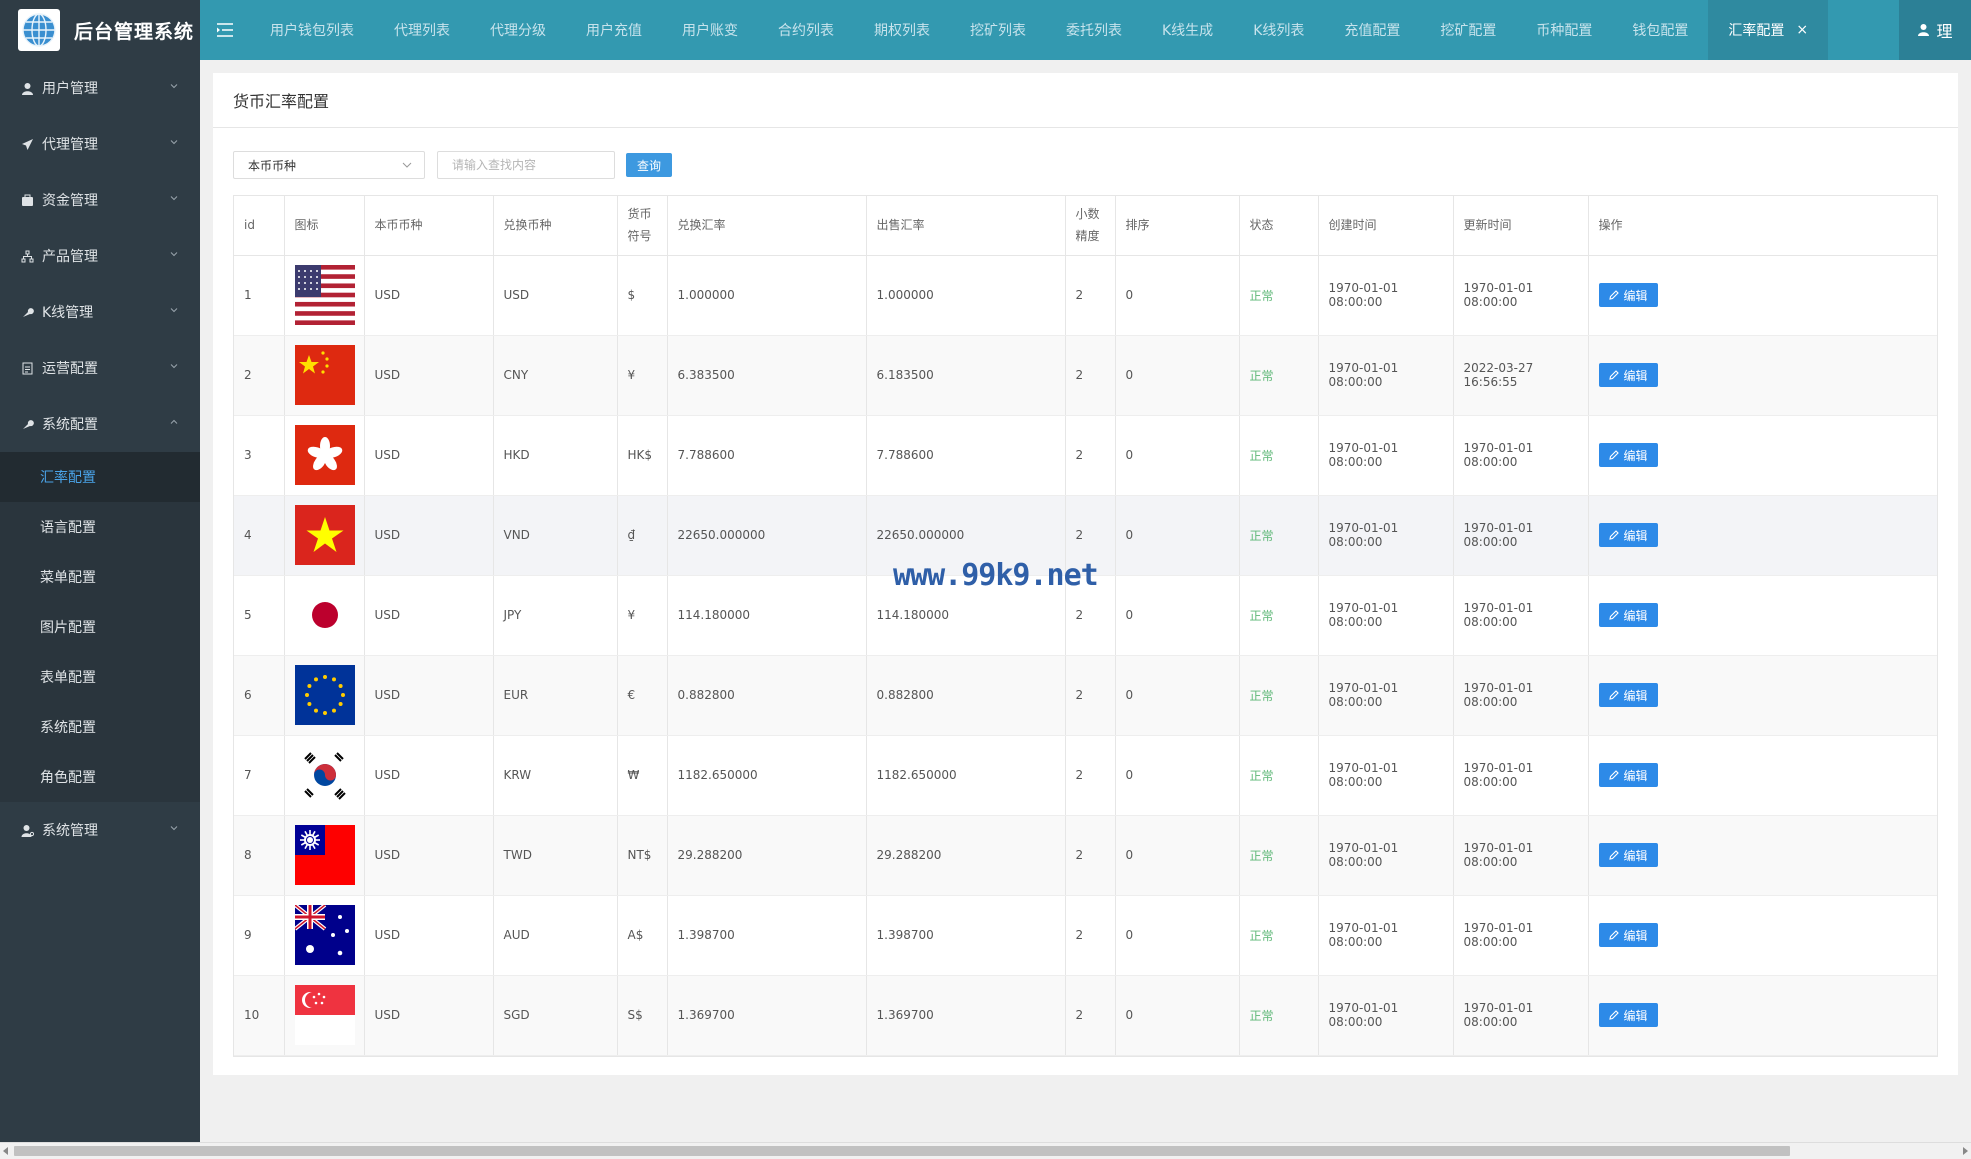 This screenshot has height=1159, width=1971. I want to click on cell-target: TWD, so click(555, 855).